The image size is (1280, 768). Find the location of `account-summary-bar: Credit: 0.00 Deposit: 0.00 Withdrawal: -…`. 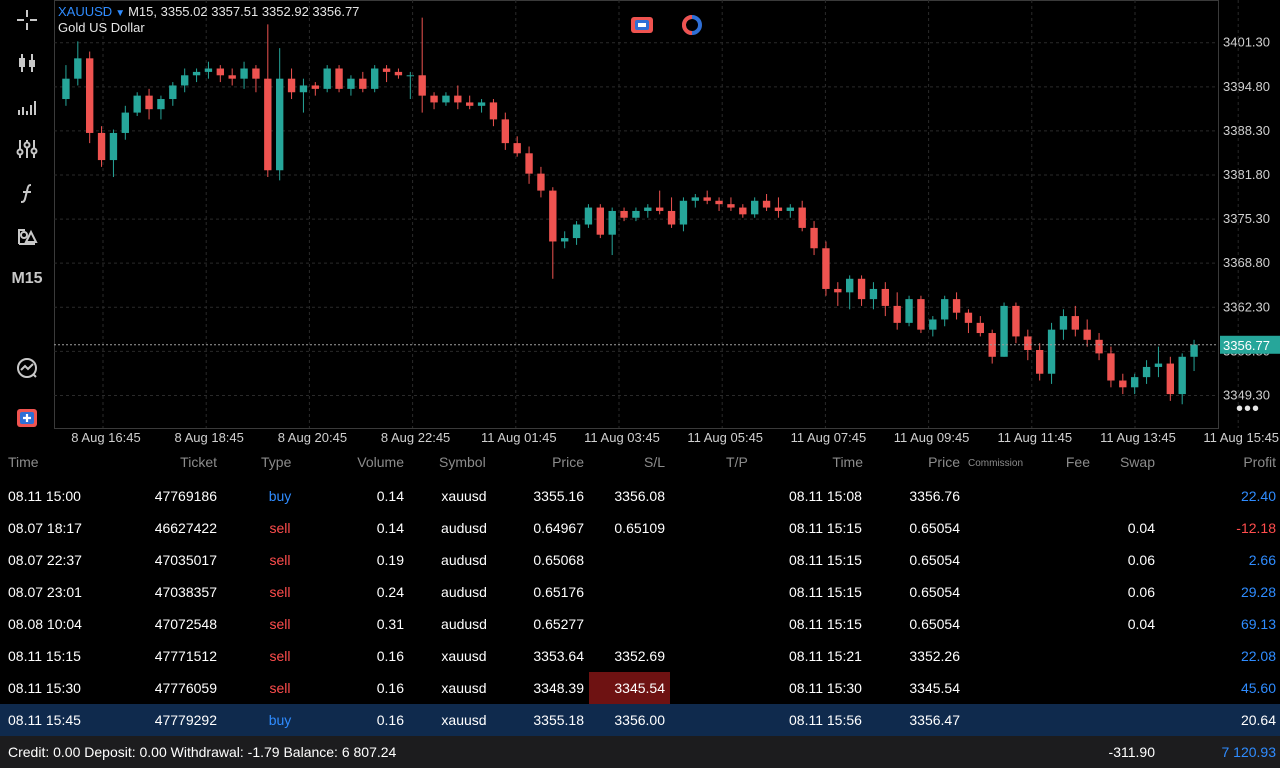

account-summary-bar: Credit: 0.00 Deposit: 0.00 Withdrawal: -… is located at coordinates (640, 752).